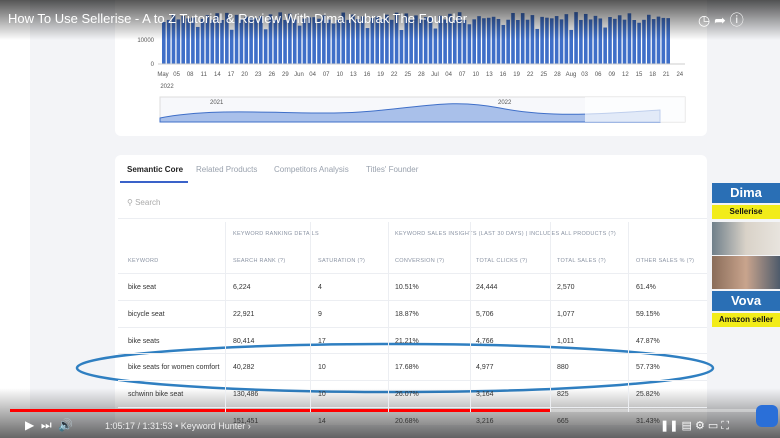  Describe the element at coordinates (502, 261) in the screenshot. I see `column-header: TOTAL CLICKS (?)` at that location.